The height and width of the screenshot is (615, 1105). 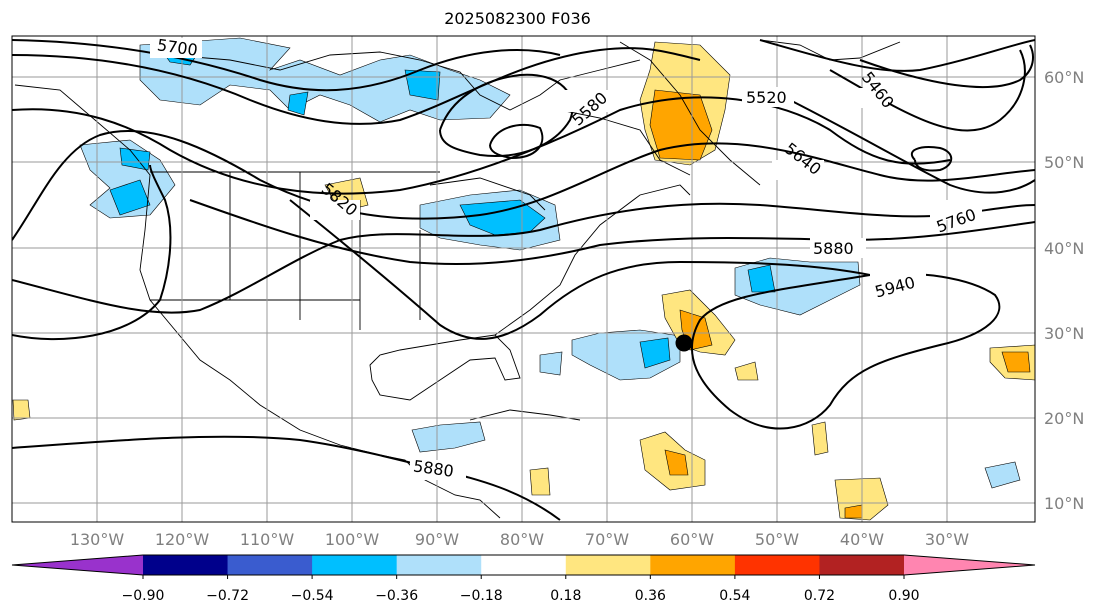 I want to click on lon-label: 30°W, so click(x=947, y=539).